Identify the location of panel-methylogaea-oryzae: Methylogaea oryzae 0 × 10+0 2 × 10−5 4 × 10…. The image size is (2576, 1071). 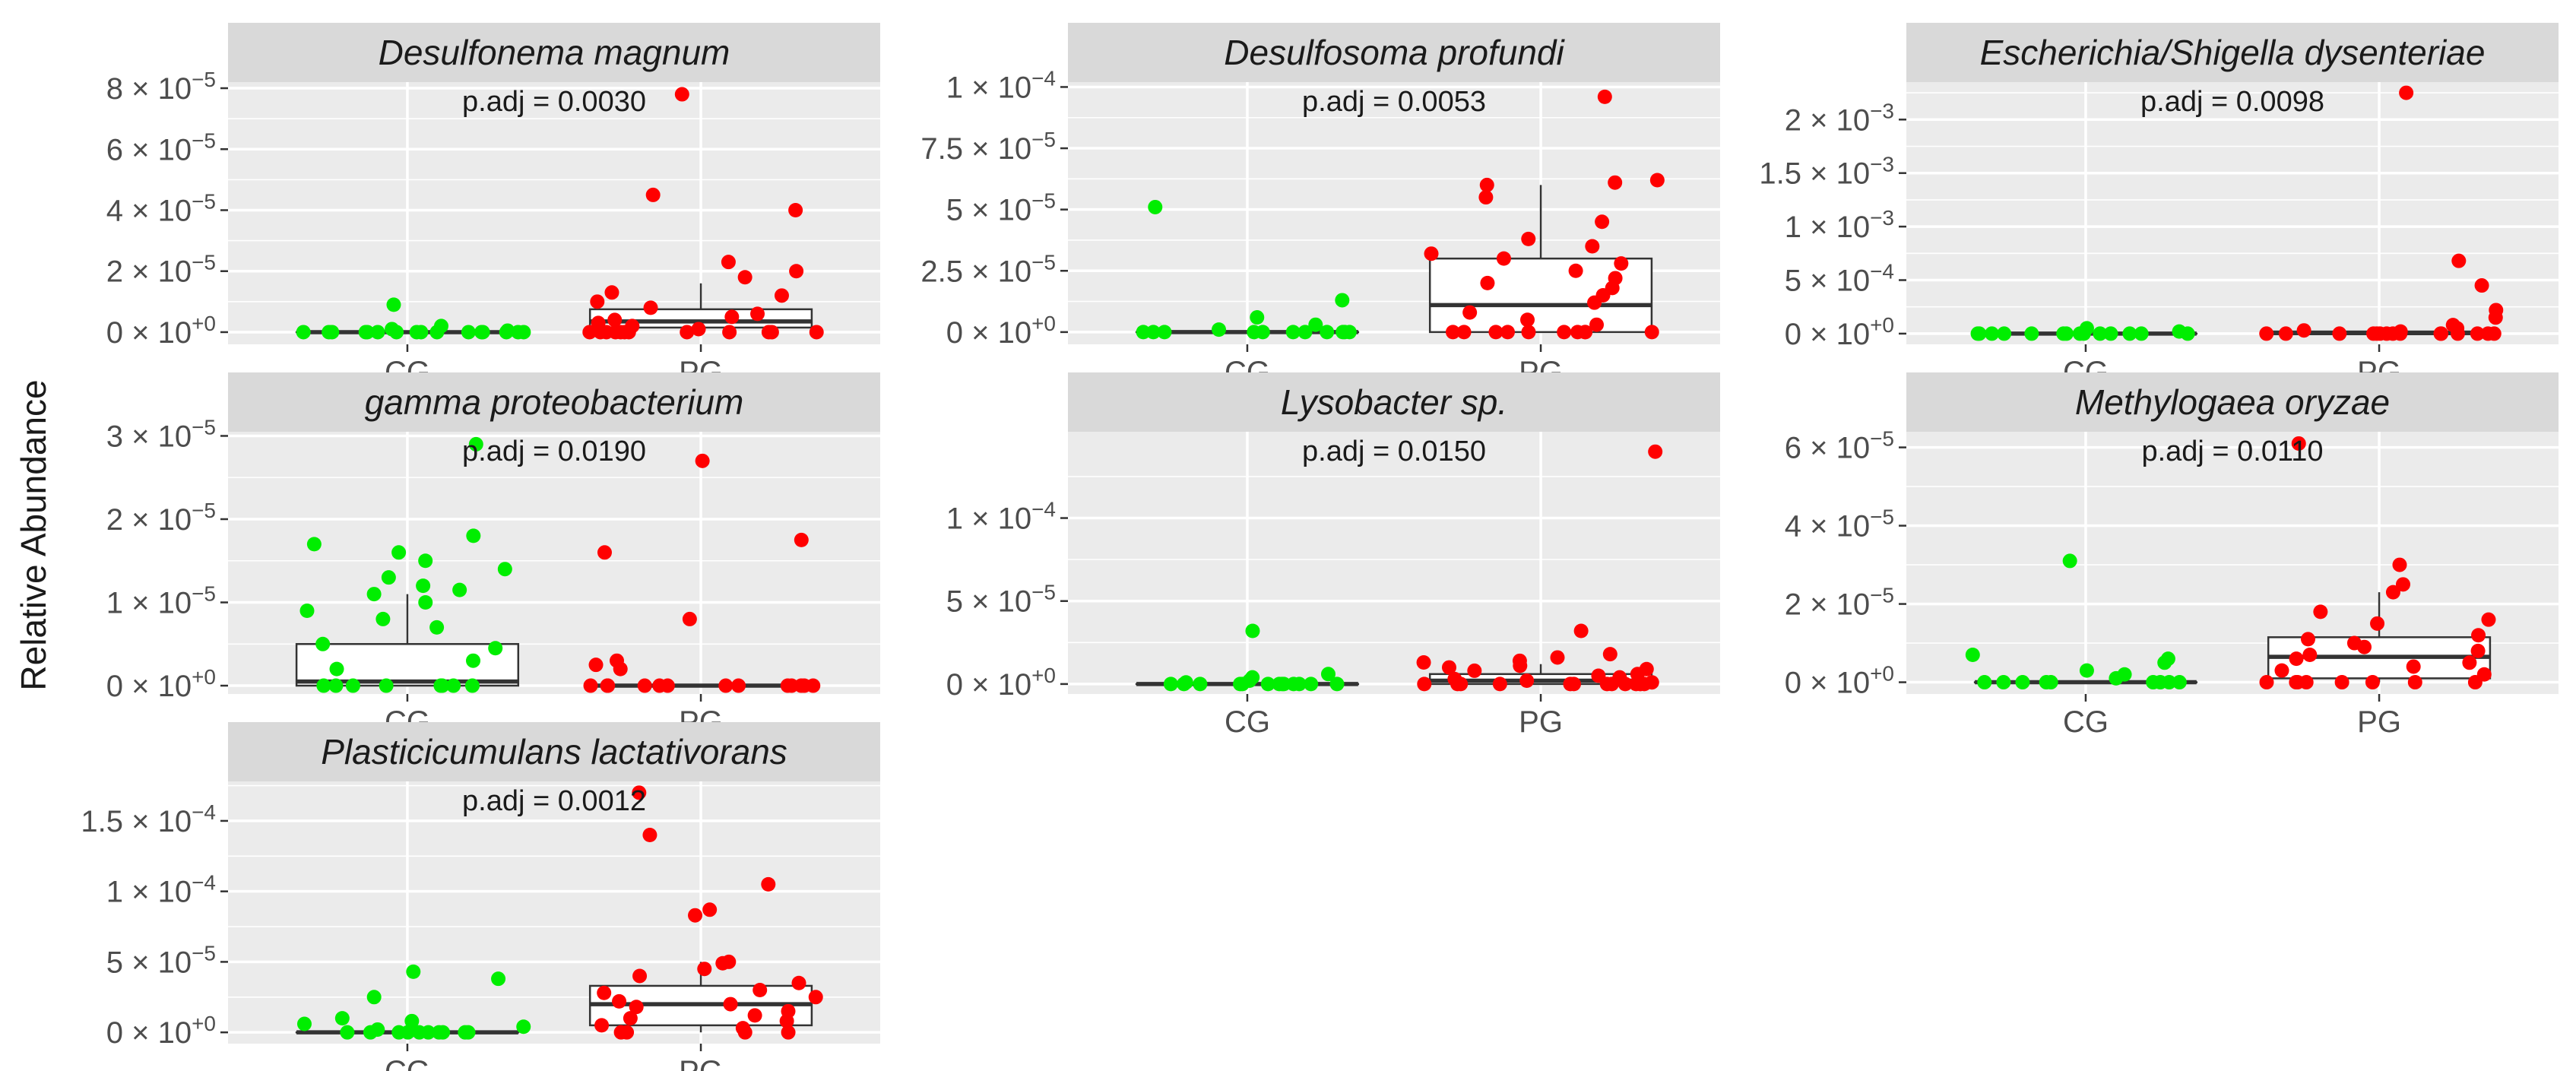
(2172, 555).